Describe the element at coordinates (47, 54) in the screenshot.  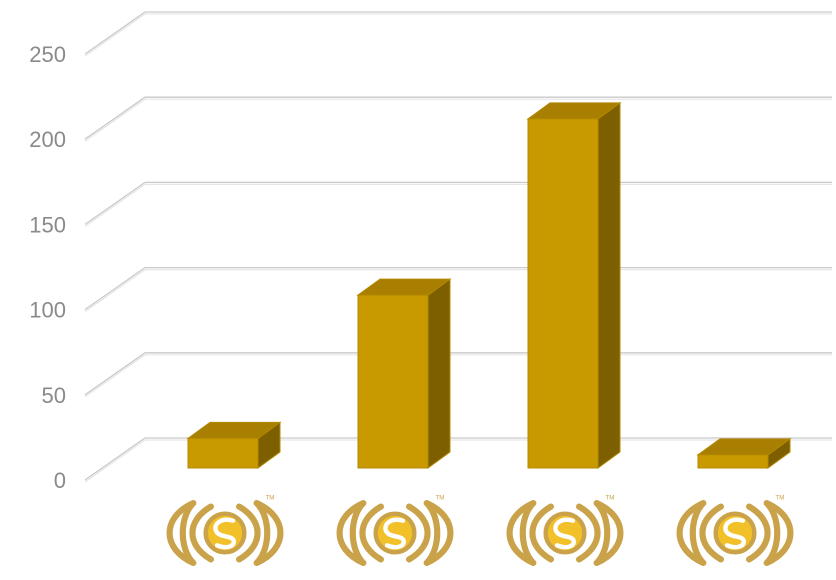
I see `y-tick-label-250: 250` at that location.